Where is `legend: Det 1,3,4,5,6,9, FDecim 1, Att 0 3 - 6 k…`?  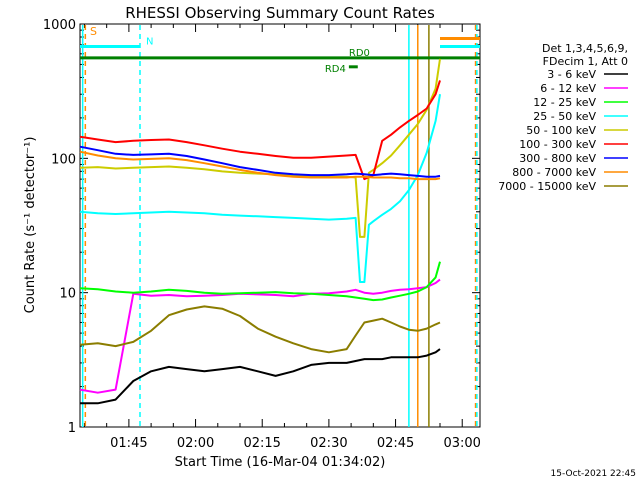 legend: Det 1,3,4,5,6,9, FDecim 1, Att 0 3 - 6 k… is located at coordinates (563, 117).